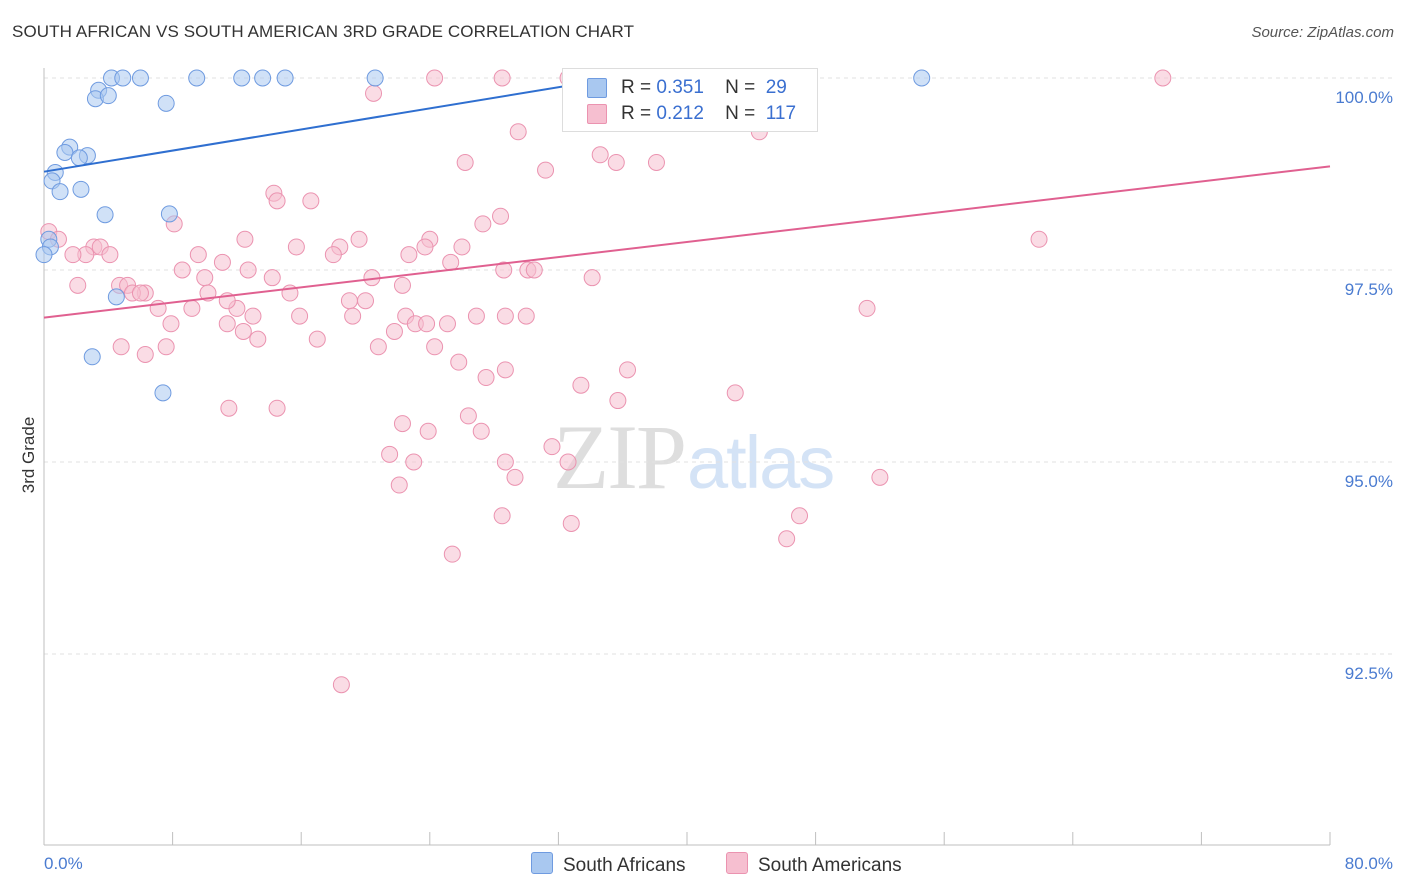  What do you see at coordinates (781, 113) in the screenshot?
I see `legend-n-value: 117` at bounding box center [781, 113].